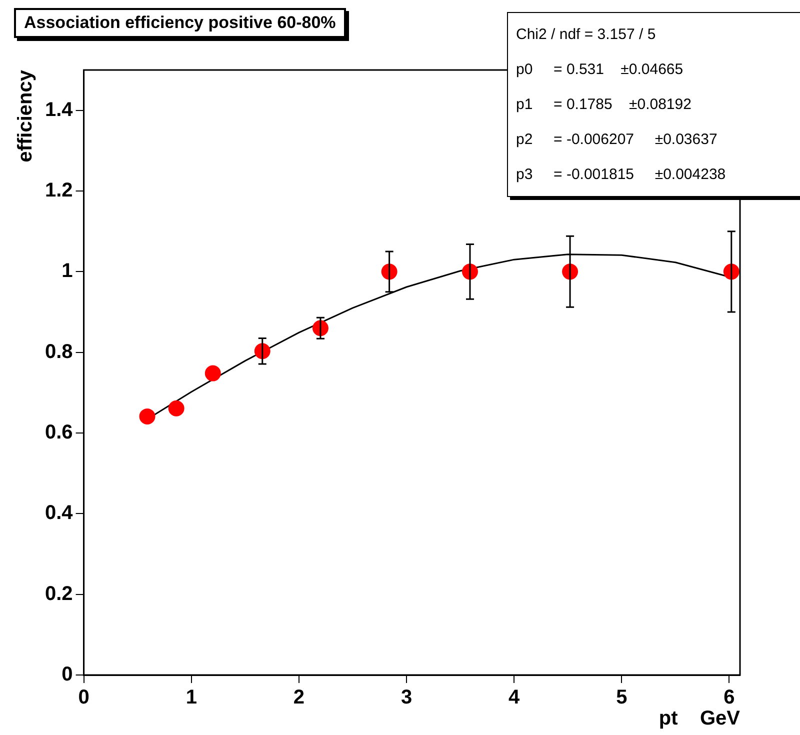  I want to click on x-tick-label: 1, so click(191, 697).